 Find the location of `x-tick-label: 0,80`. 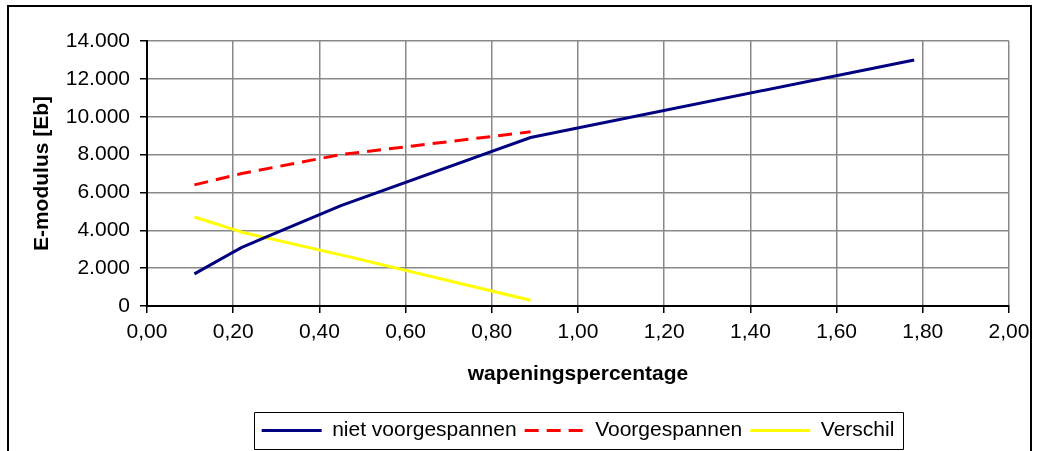

x-tick-label: 0,80 is located at coordinates (492, 331).